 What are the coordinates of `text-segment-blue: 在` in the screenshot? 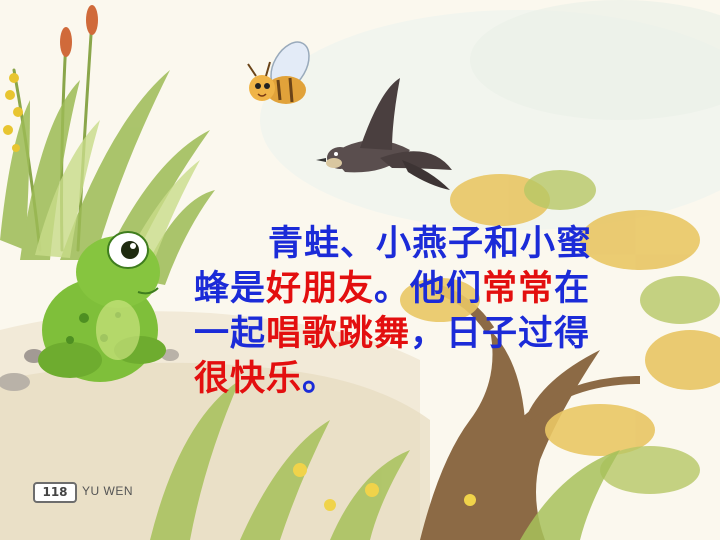 It's located at (572, 289).